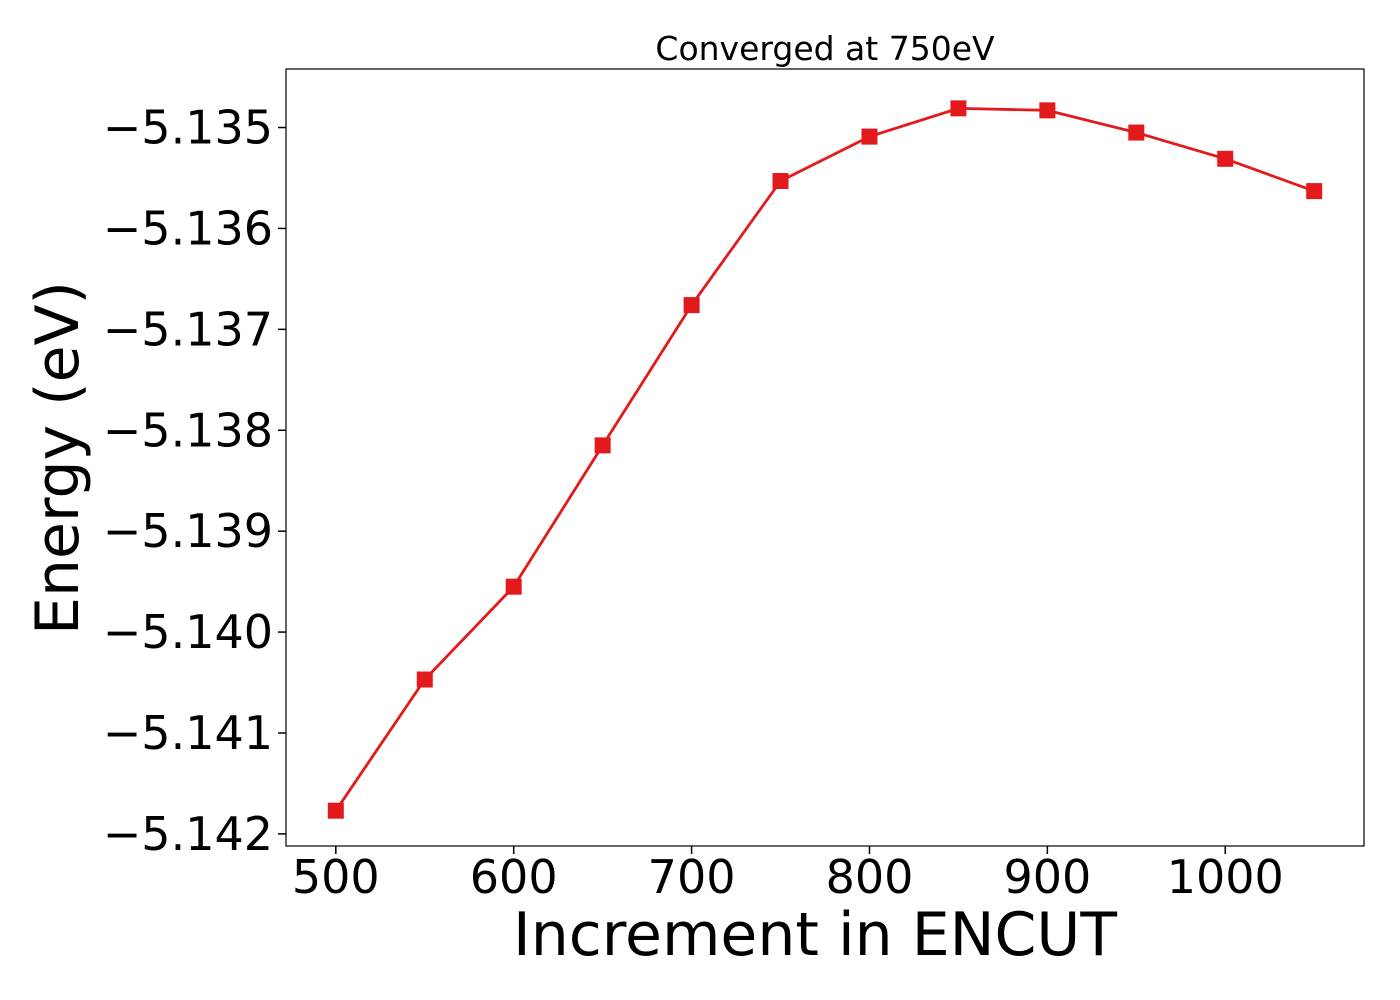 The height and width of the screenshot is (1000, 1400). Describe the element at coordinates (58, 458) in the screenshot. I see `y-axis-label: Energy (eV)` at that location.